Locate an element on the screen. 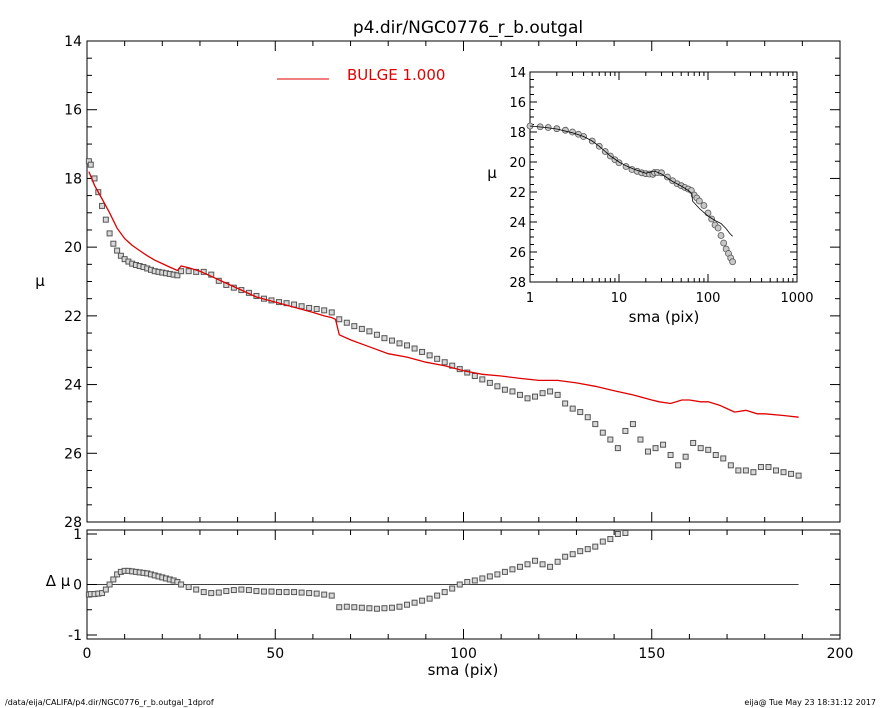 The image size is (885, 708). inset-ylabel: μ is located at coordinates (492, 173).